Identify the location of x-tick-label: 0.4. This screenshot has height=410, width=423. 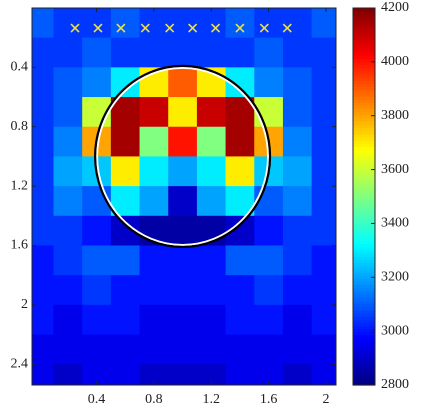
(97, 399).